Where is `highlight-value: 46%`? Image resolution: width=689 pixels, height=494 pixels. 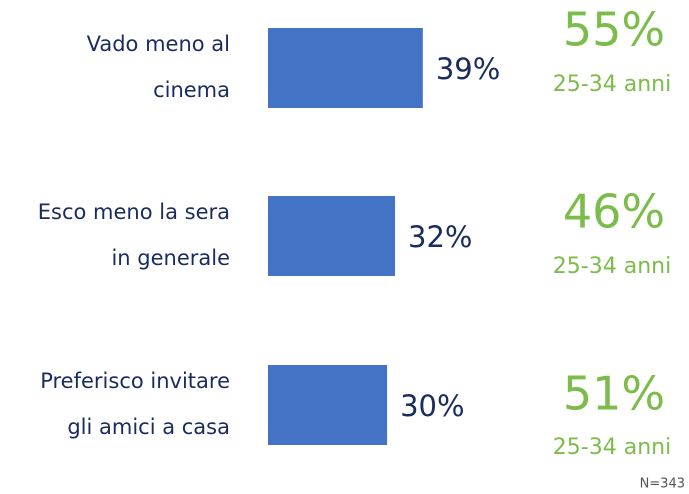
highlight-value: 46% is located at coordinates (614, 212).